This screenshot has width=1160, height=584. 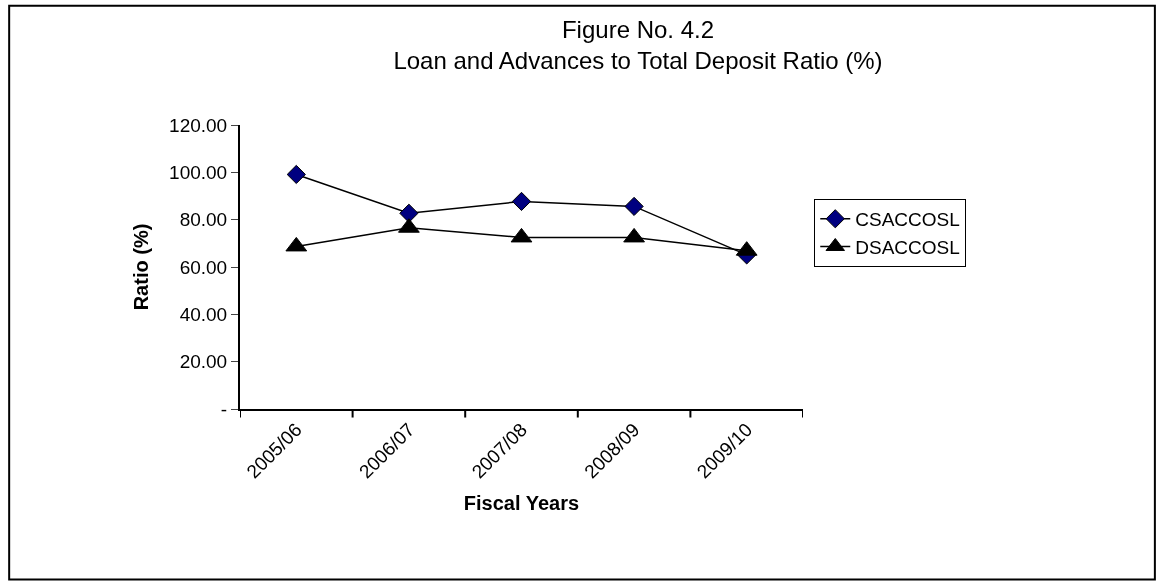 What do you see at coordinates (521, 503) in the screenshot?
I see `x-axis-title: Fiscal Years` at bounding box center [521, 503].